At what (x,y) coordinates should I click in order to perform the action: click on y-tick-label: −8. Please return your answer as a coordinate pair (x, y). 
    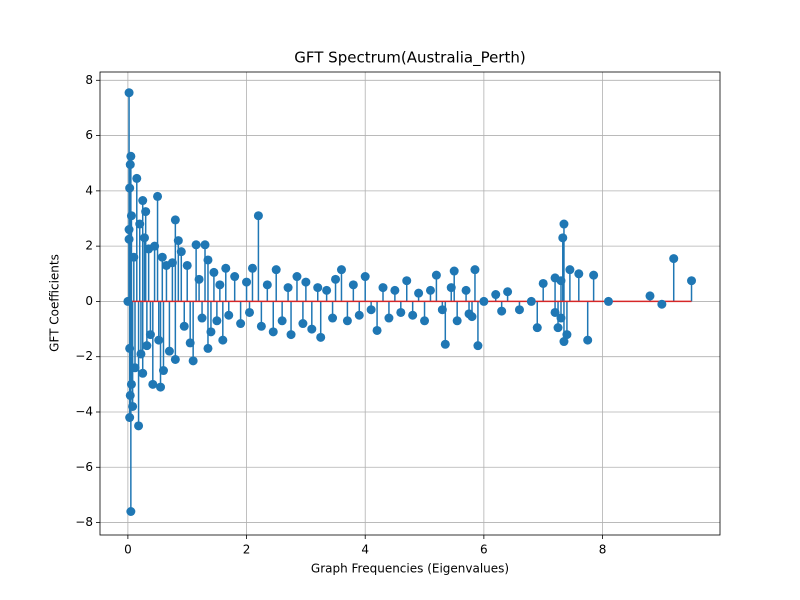
    Looking at the image, I should click on (84, 522).